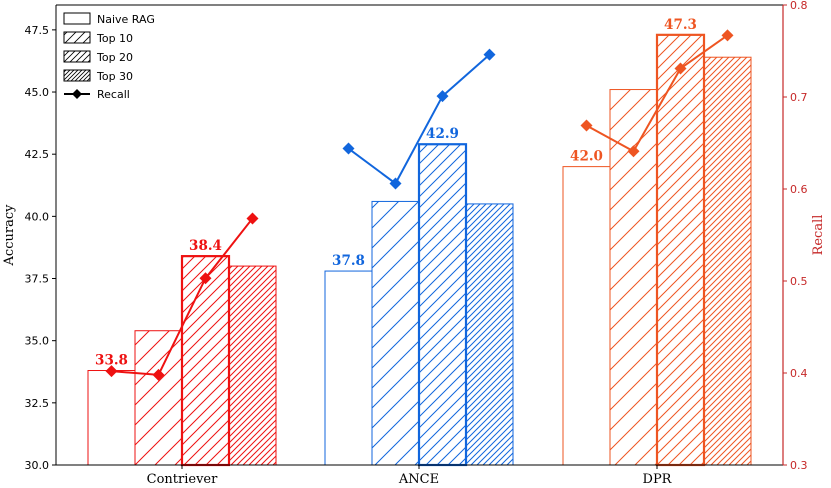 The height and width of the screenshot is (488, 831). What do you see at coordinates (799, 6) in the screenshot?
I see `y2-tick-label: 0.8` at bounding box center [799, 6].